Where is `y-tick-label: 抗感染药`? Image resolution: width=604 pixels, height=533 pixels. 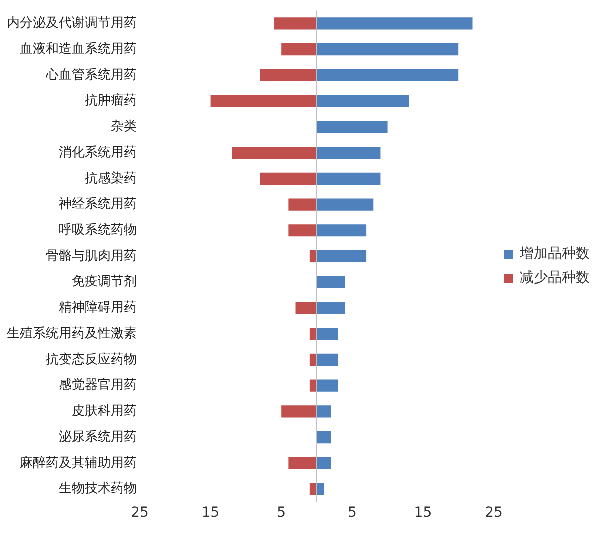 y-tick-label: 抗感染药 is located at coordinates (111, 178).